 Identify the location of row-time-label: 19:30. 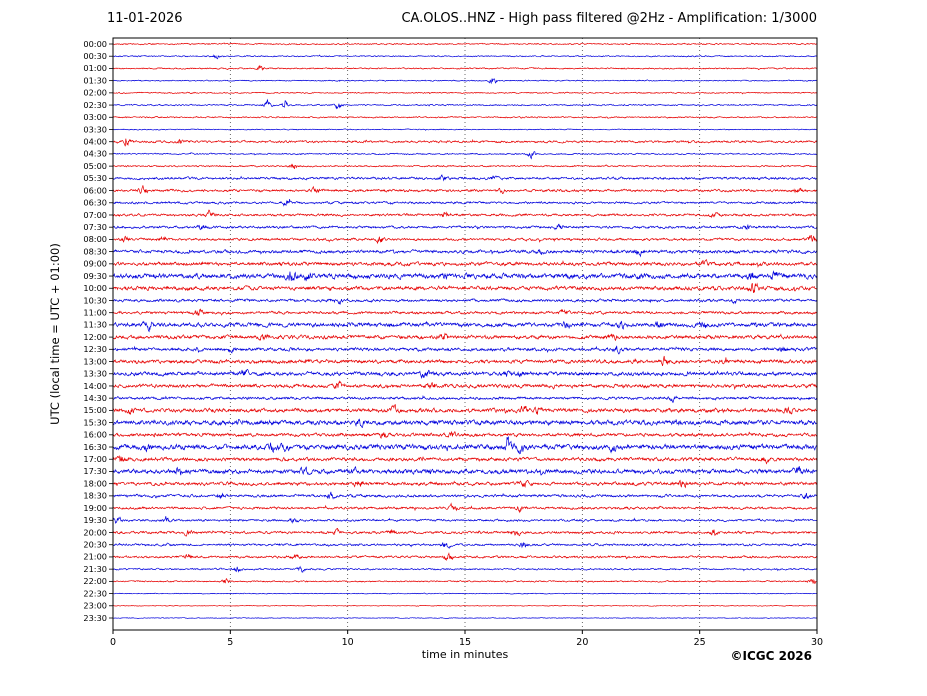
(95, 520).